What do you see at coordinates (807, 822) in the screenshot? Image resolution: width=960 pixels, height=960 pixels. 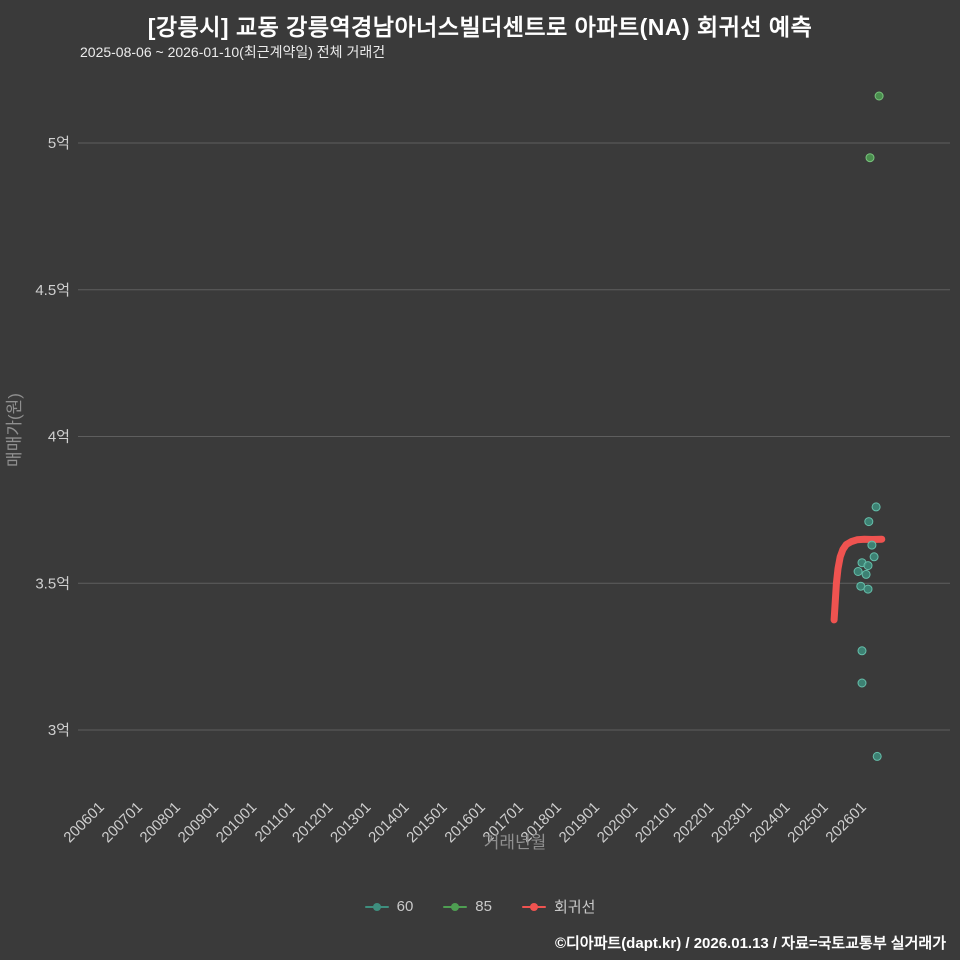 I see `x-tick-label: 202501` at bounding box center [807, 822].